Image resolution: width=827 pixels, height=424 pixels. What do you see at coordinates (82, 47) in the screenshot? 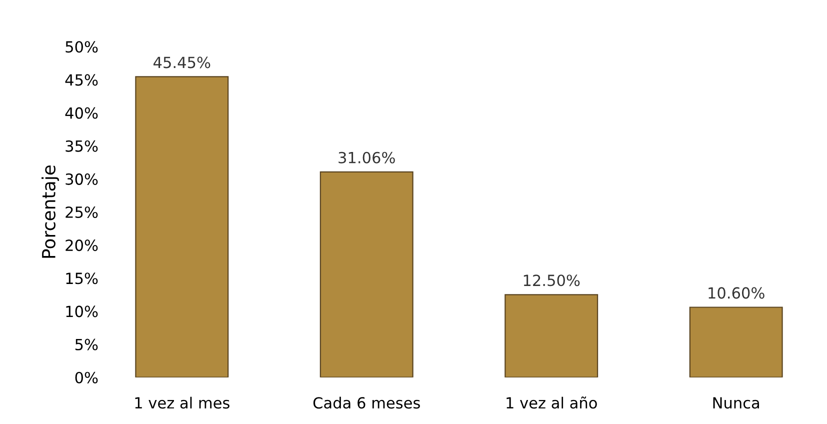
I see `y-tick-label: 50%` at bounding box center [82, 47].